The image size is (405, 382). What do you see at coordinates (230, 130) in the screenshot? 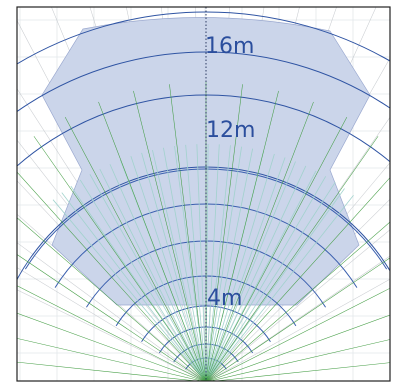
I see `label-mid-range: 12m` at bounding box center [230, 130].